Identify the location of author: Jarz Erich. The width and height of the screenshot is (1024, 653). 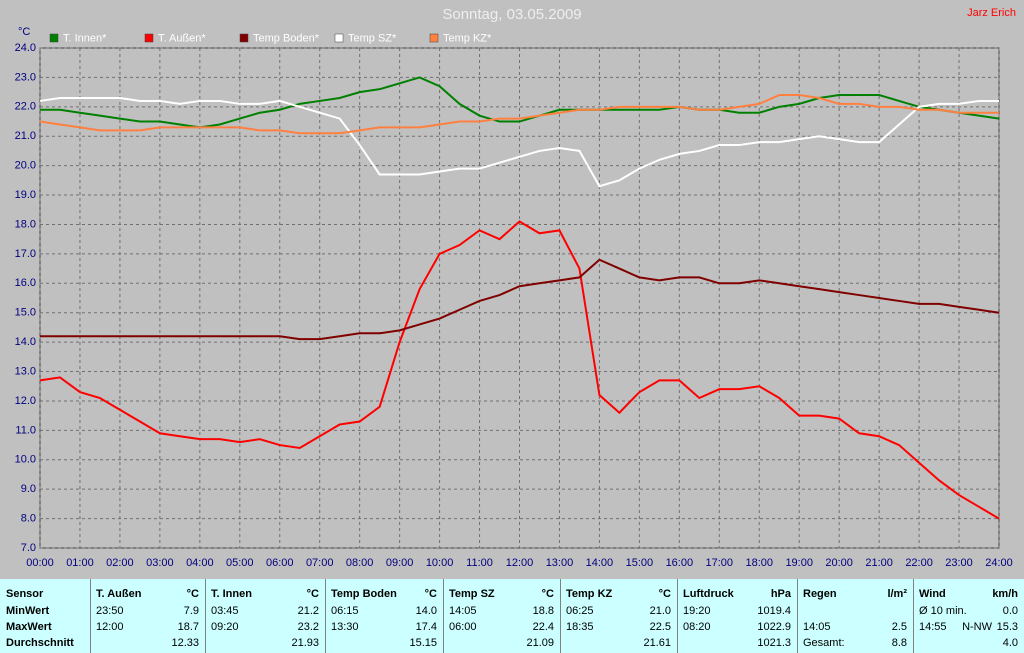
(991, 13).